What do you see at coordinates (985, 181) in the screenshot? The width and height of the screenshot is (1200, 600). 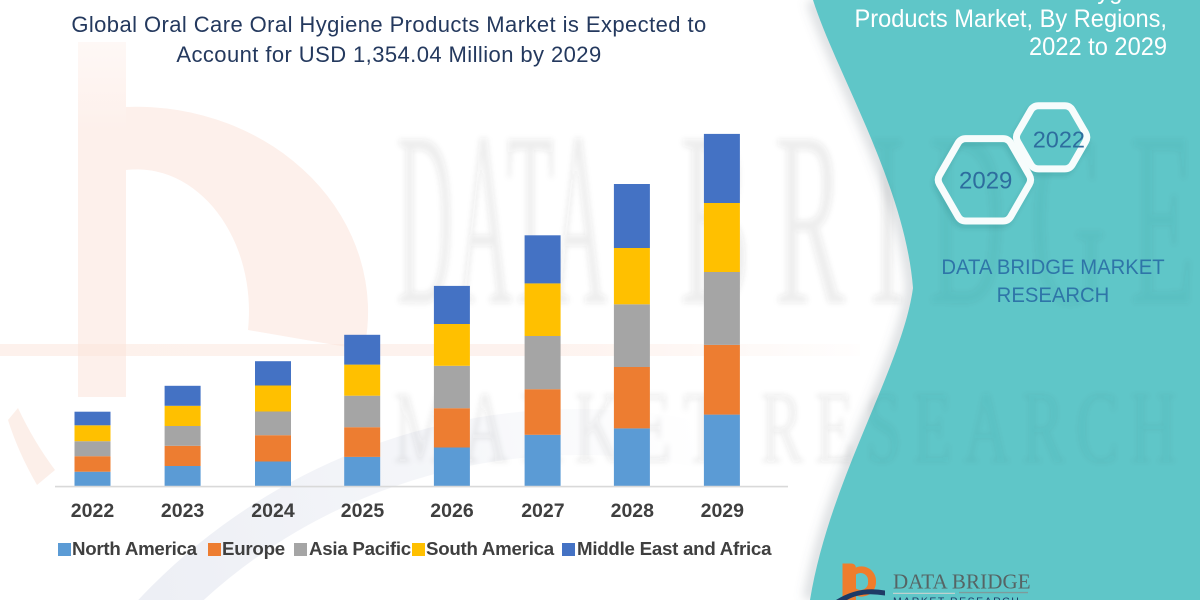 I see `svg-text: 2029` at bounding box center [985, 181].